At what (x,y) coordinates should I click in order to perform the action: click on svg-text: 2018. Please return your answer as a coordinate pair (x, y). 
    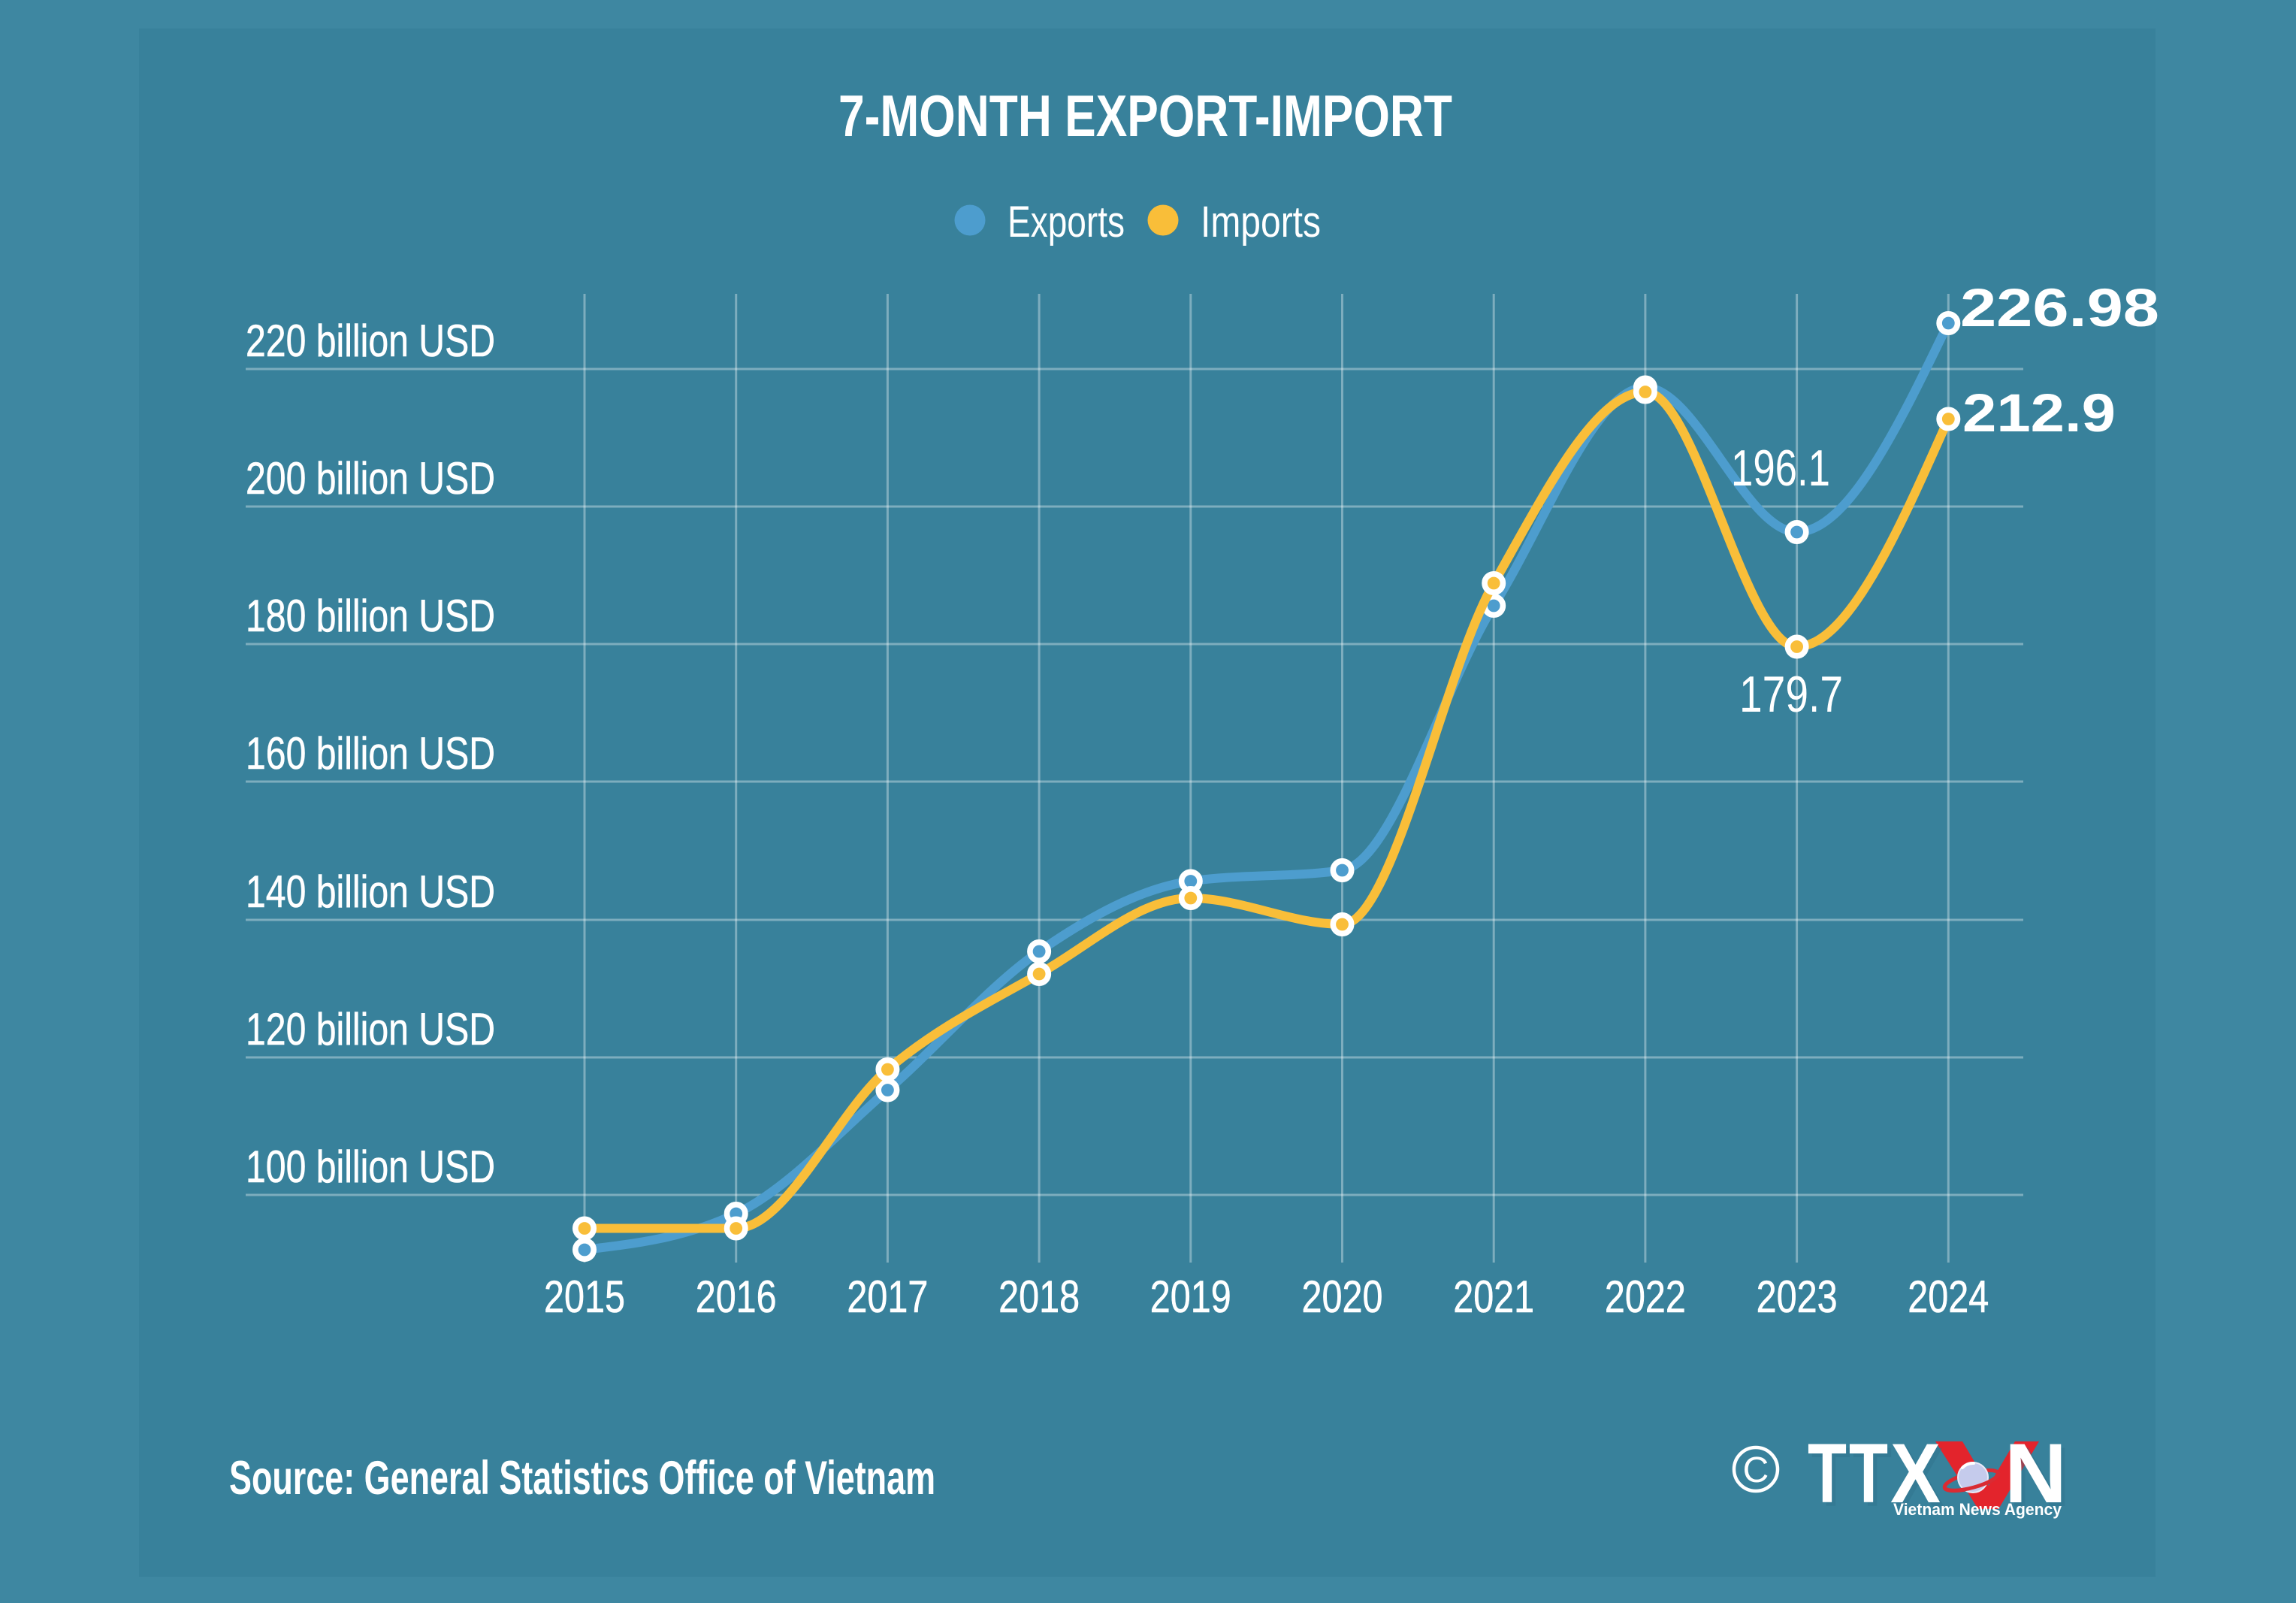
    Looking at the image, I should click on (1039, 1297).